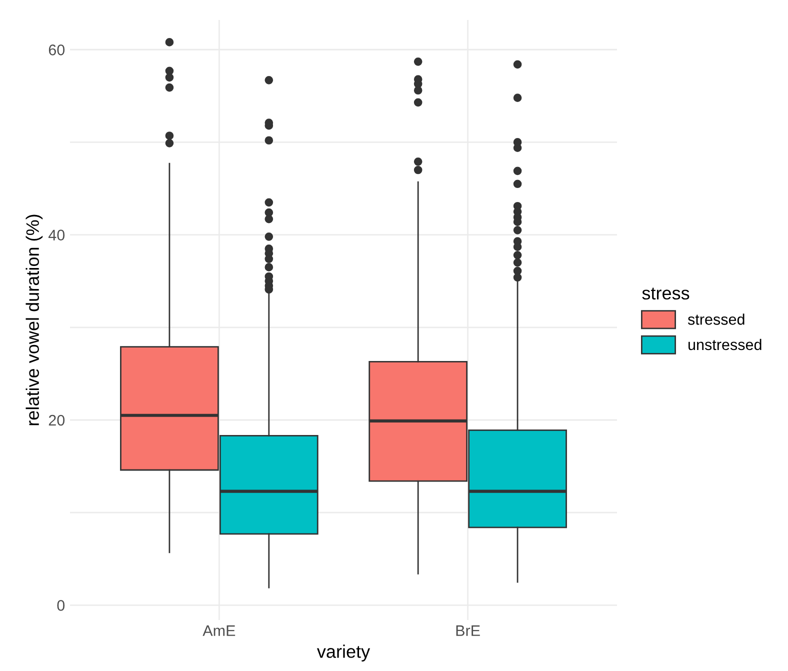  What do you see at coordinates (34, 320) in the screenshot?
I see `y-axis-title: relative vowel duration (%)` at bounding box center [34, 320].